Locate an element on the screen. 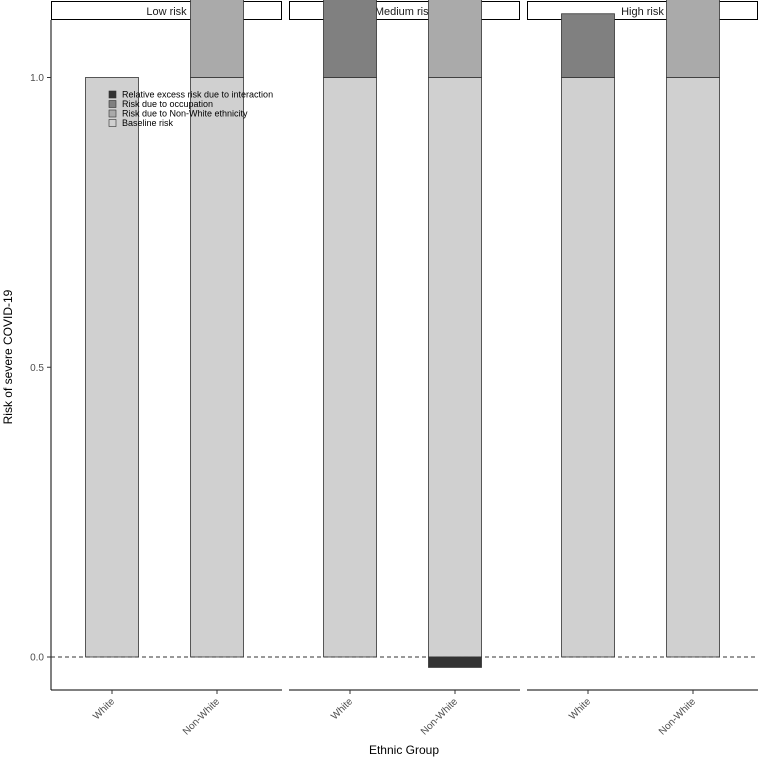 This screenshot has height=758, width=758. panel-title-high-risk: High risk is located at coordinates (642, 12).